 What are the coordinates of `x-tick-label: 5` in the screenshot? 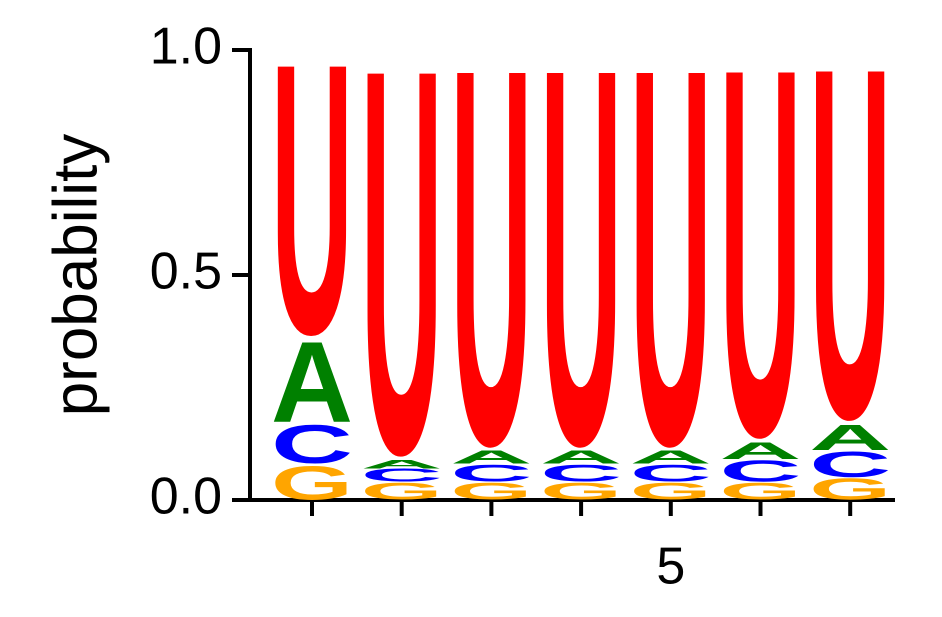 It's located at (670, 567).